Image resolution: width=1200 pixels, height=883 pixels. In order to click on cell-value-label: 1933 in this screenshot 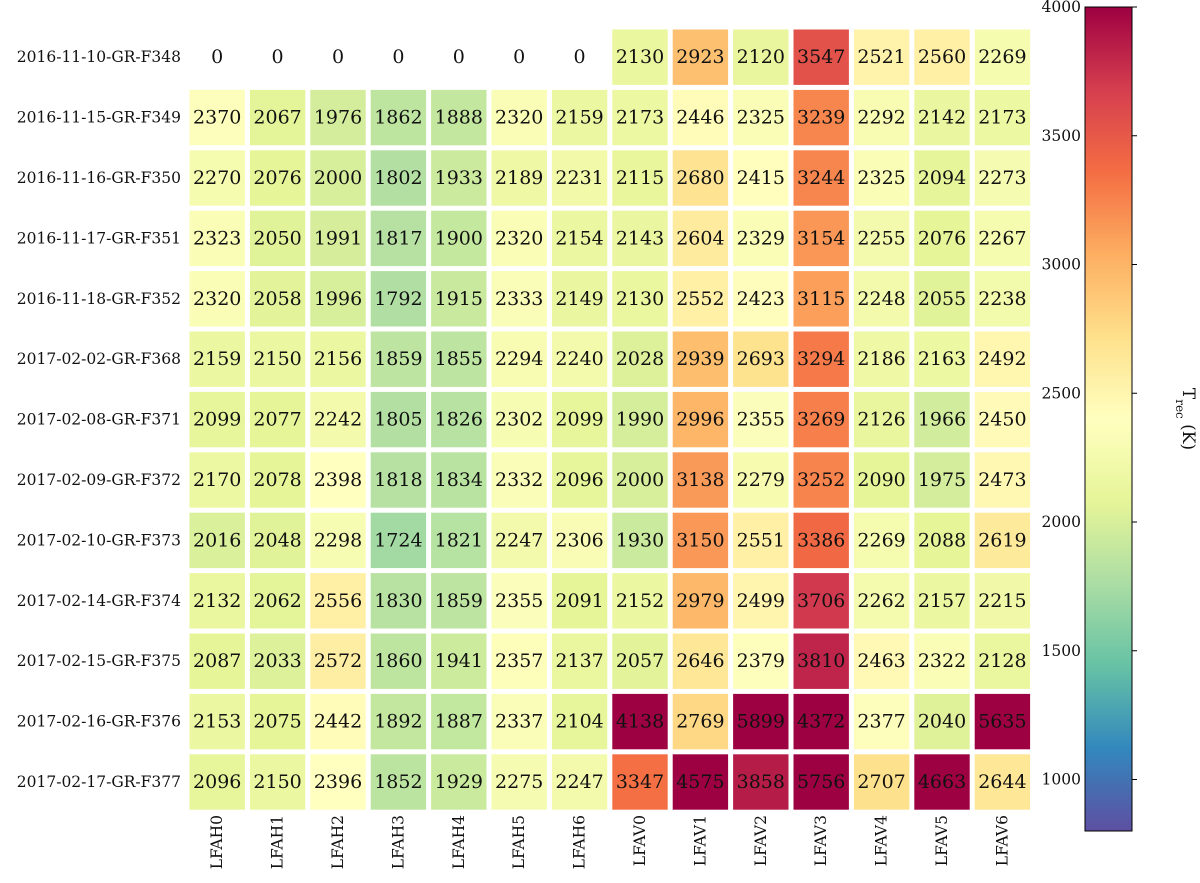, I will do `click(459, 178)`.